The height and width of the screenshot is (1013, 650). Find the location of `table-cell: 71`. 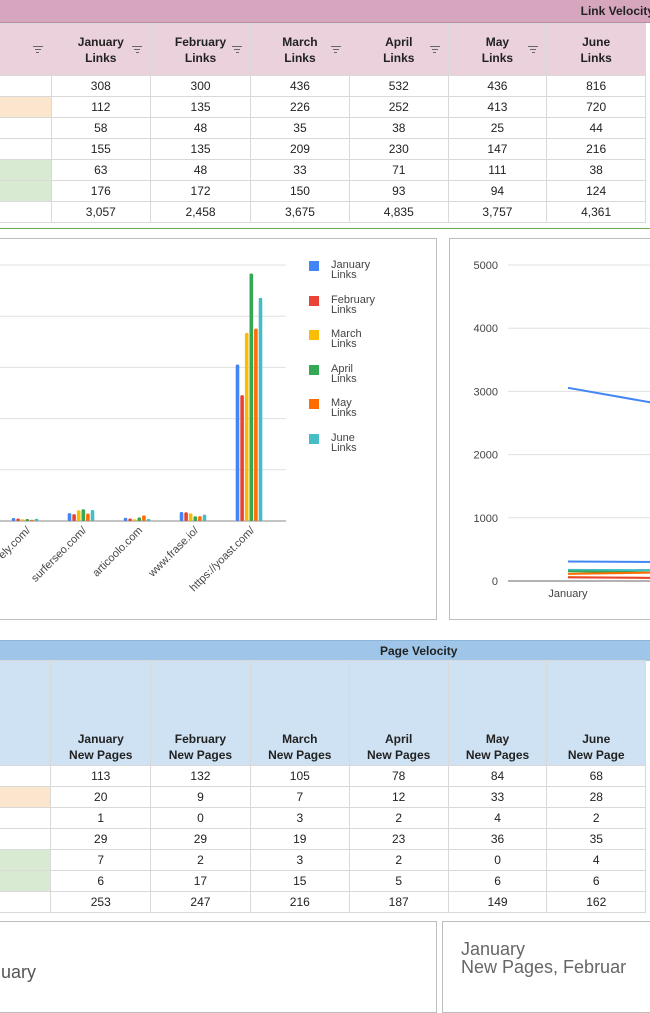

table-cell: 71 is located at coordinates (398, 170).